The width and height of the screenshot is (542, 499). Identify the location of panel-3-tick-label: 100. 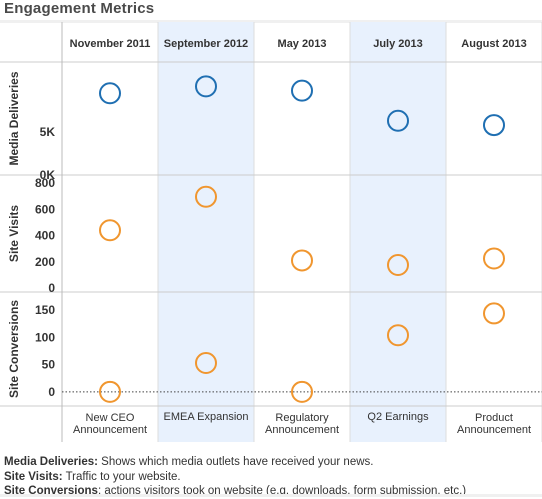
(45, 337).